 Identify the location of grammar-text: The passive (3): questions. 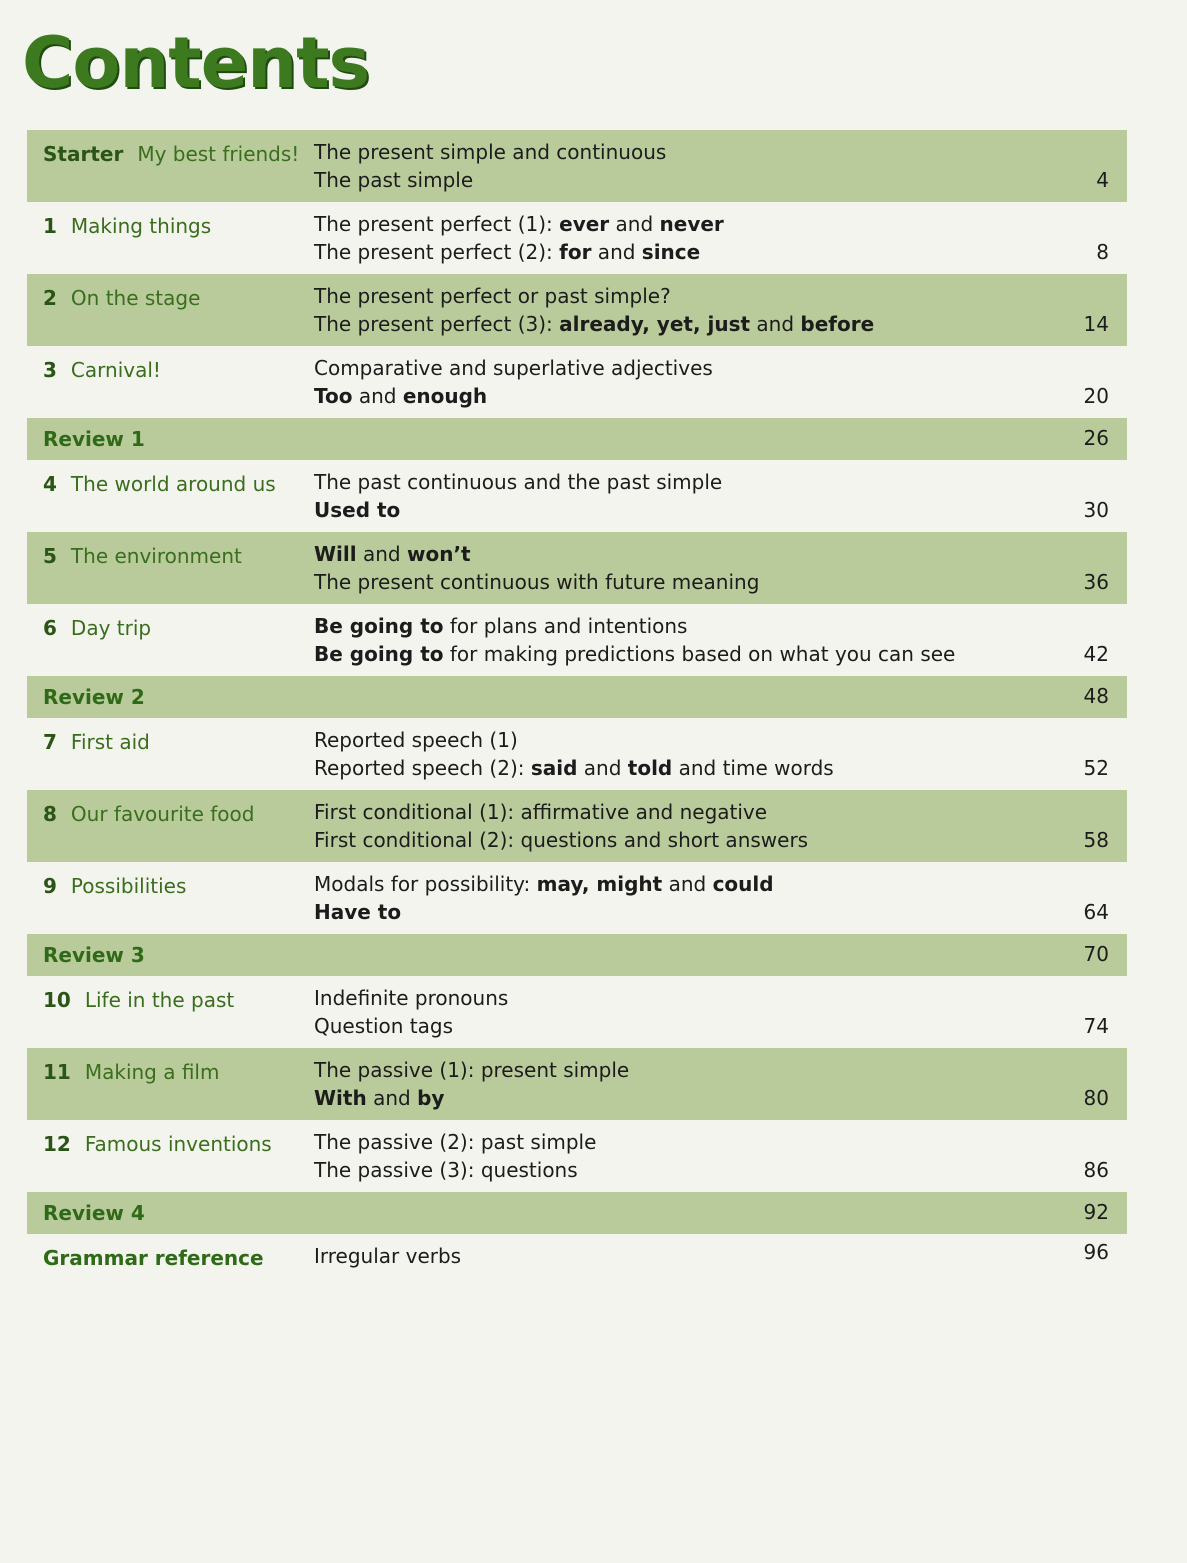
(446, 1170).